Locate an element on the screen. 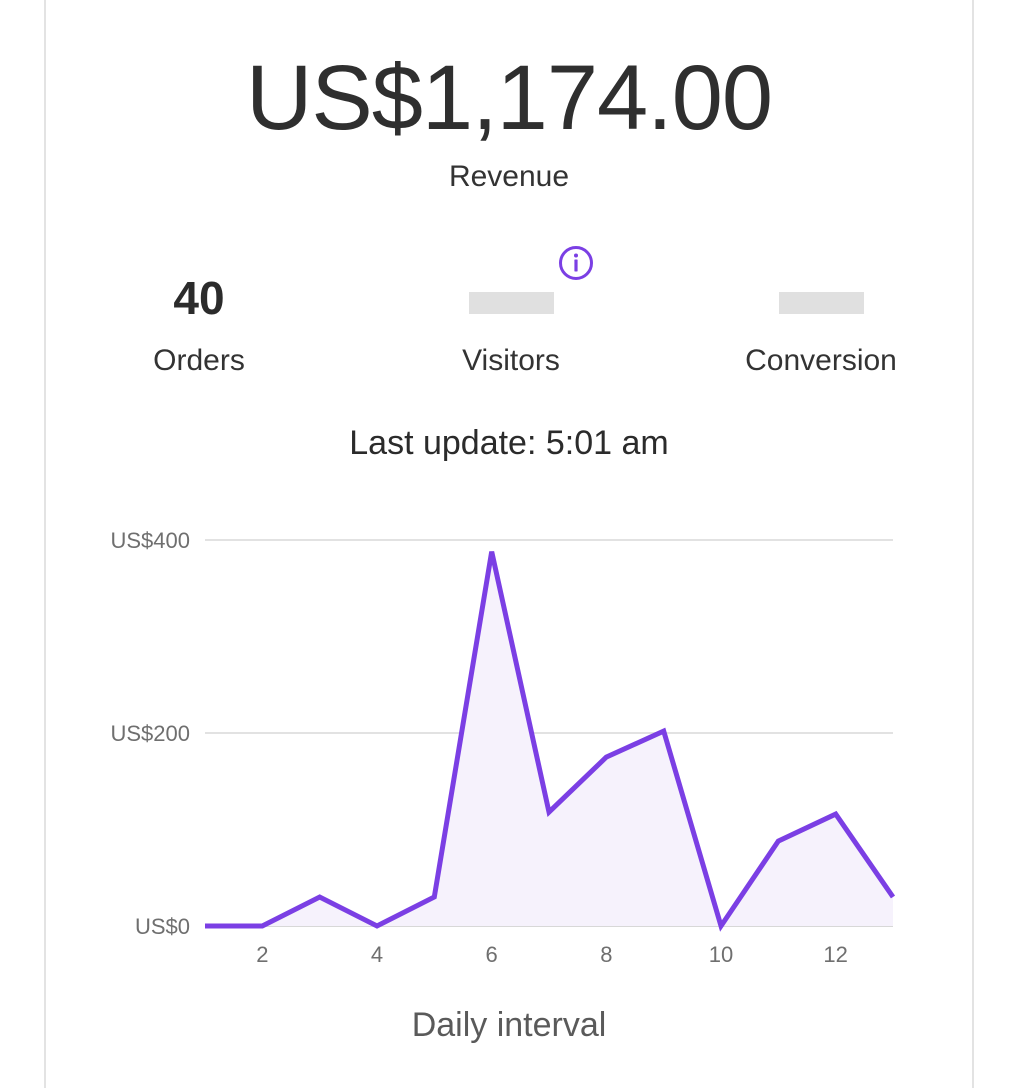 Image resolution: width=1019 pixels, height=1088 pixels. y-tick-label: US$200 is located at coordinates (150, 733).